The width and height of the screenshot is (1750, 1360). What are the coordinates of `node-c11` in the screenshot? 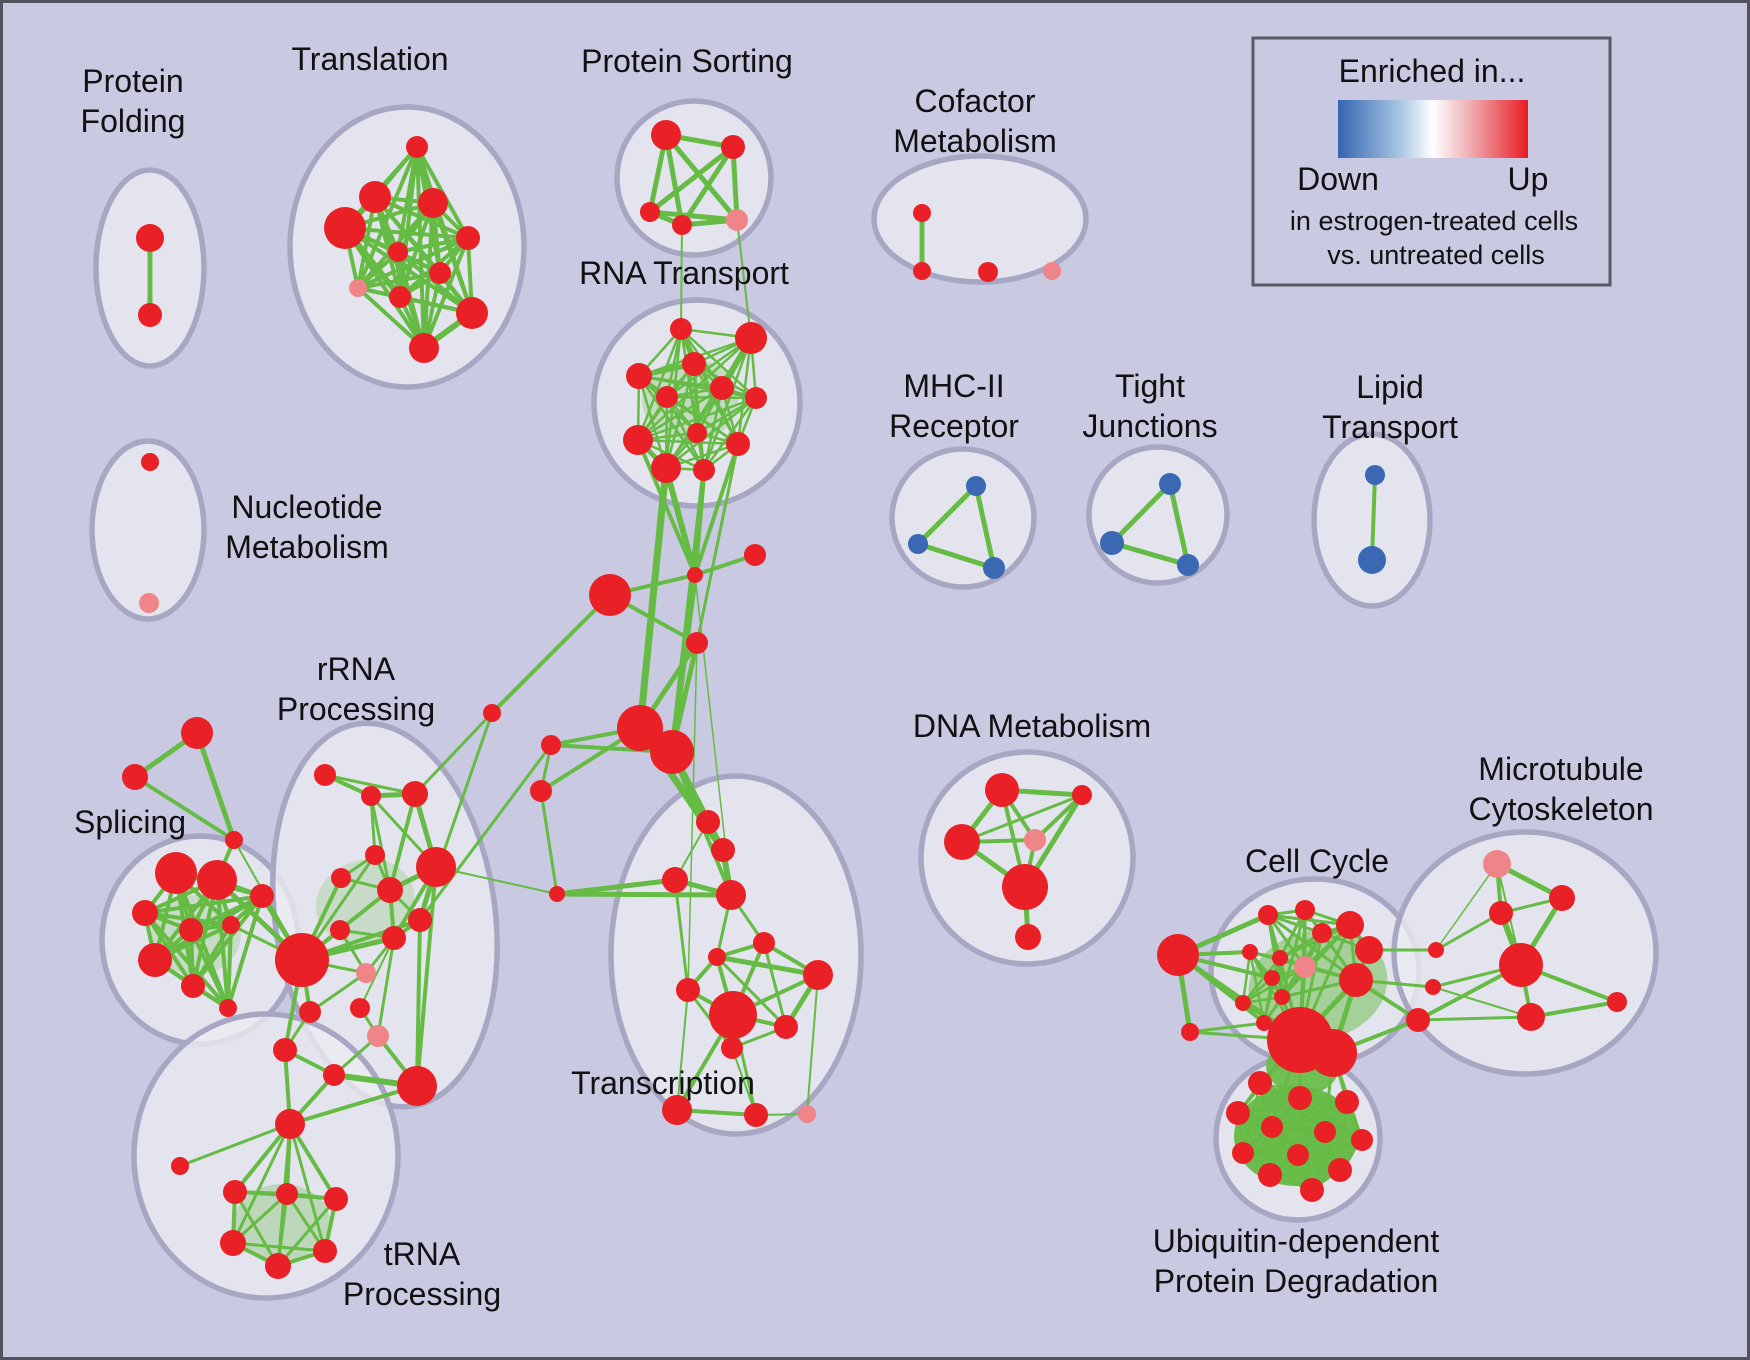 It's located at (1243, 1003).